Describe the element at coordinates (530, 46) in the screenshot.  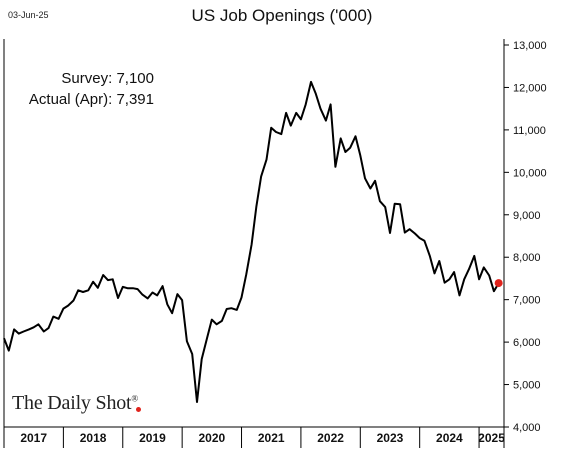
I see `y-tick-label: 13,000` at that location.